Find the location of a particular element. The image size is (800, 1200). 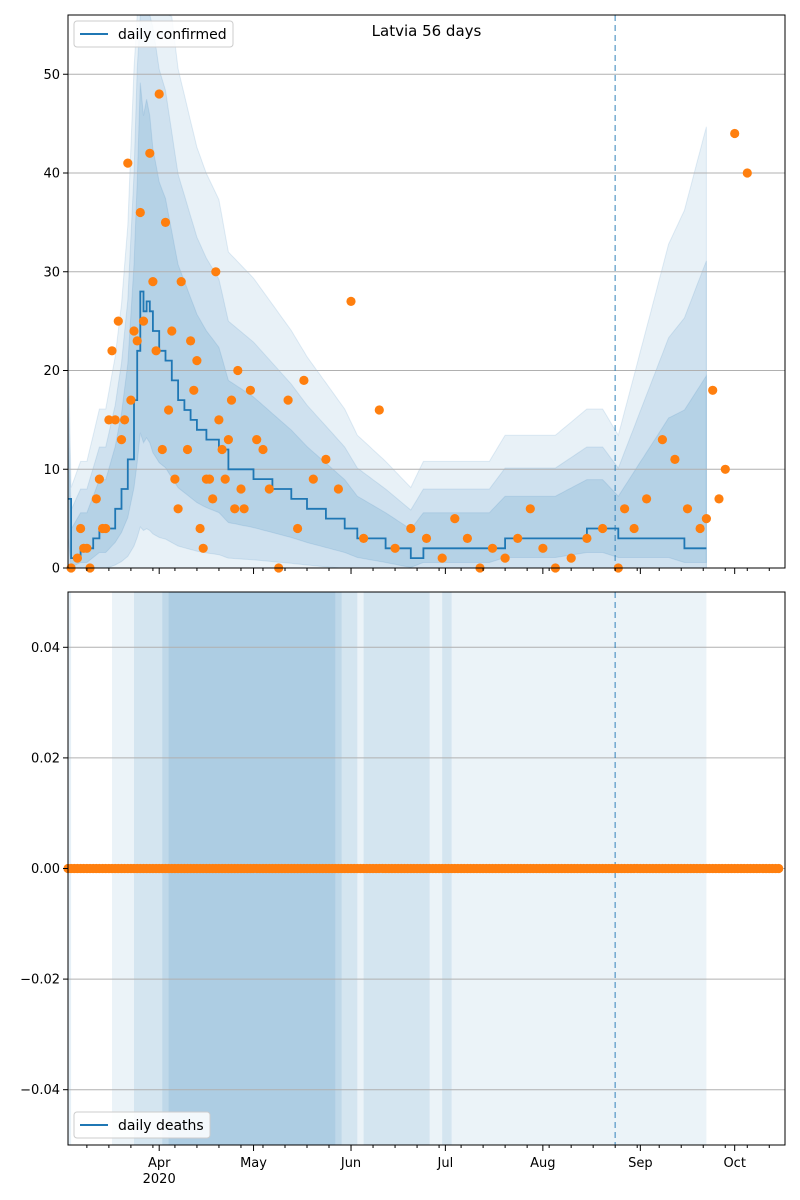

y-tick-label: 30 is located at coordinates (51, 272).